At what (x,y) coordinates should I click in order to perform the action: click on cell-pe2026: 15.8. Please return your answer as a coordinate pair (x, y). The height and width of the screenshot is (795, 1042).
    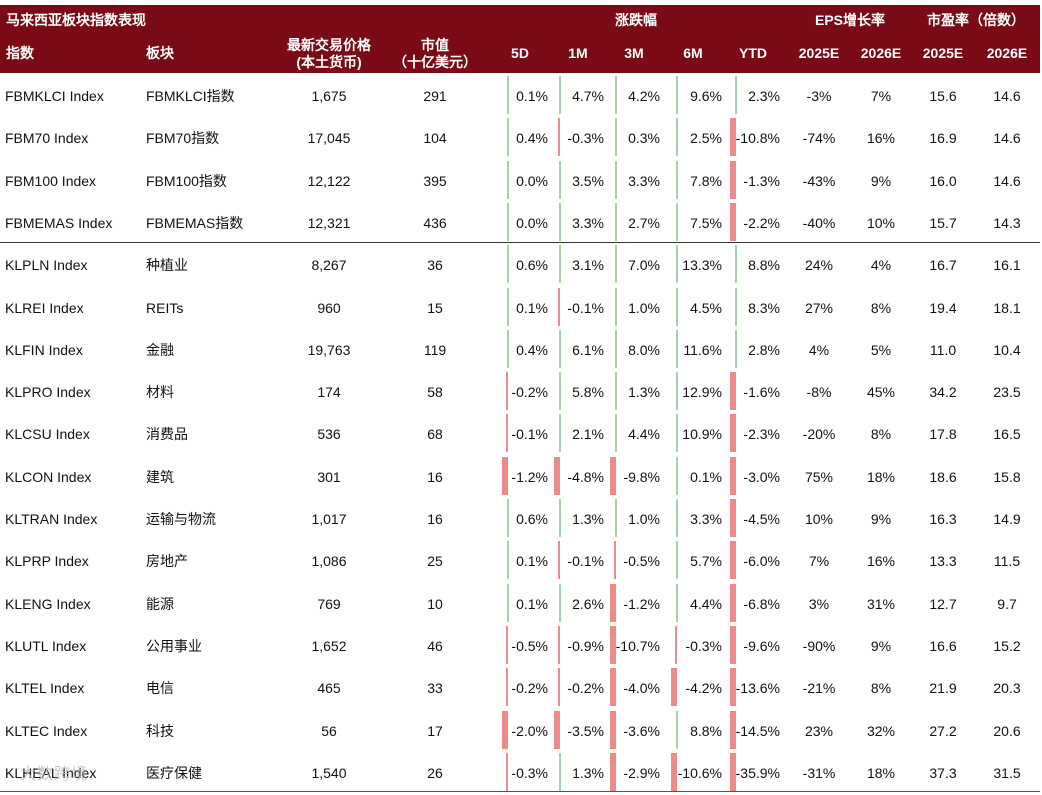
    Looking at the image, I should click on (1007, 476).